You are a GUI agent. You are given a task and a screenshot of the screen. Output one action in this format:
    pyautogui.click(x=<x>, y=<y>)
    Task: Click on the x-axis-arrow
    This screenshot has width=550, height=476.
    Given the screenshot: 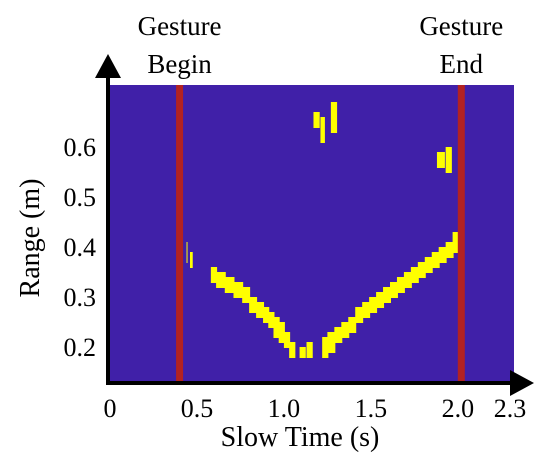 What is the action you would take?
    pyautogui.click(x=522, y=383)
    